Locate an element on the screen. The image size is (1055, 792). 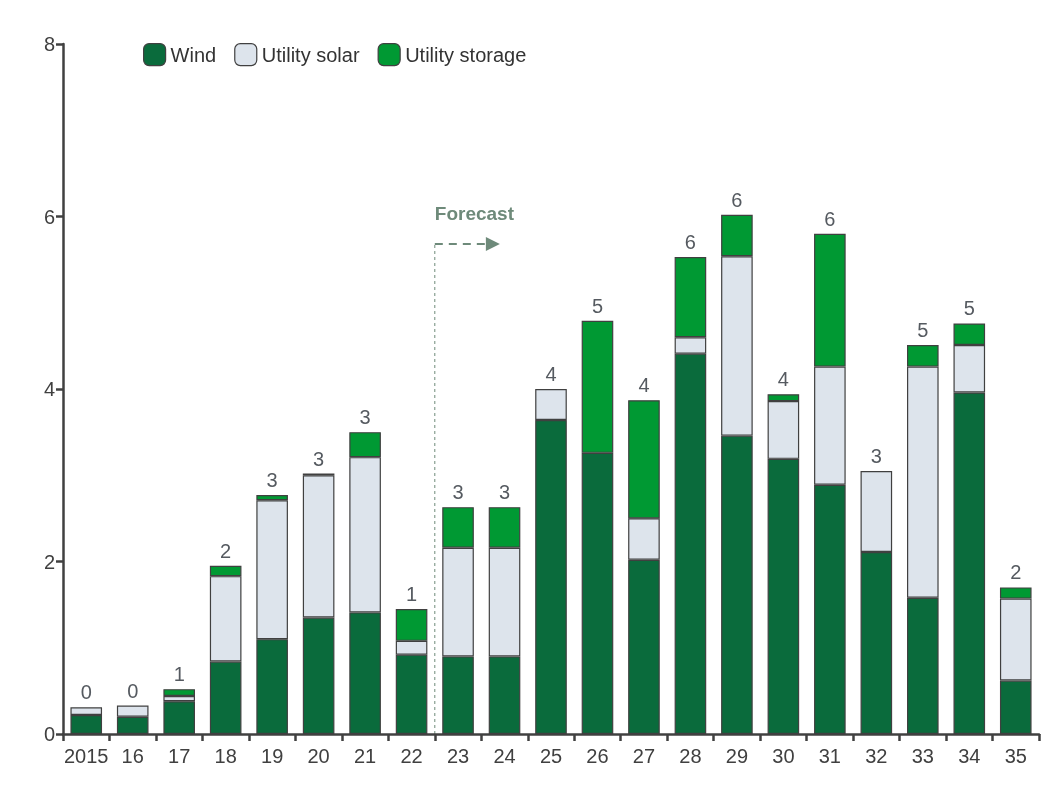
annotation: Forecast is located at coordinates (474, 214).